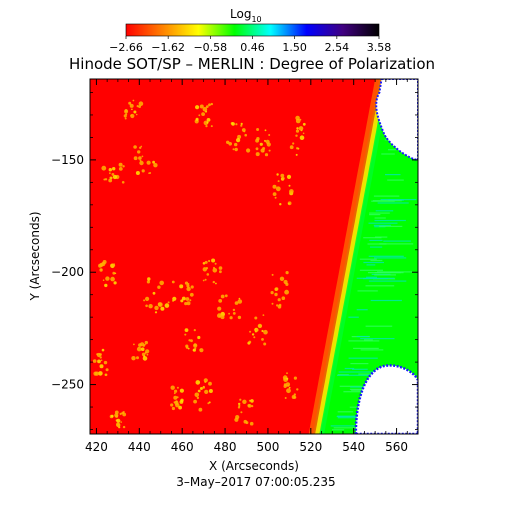 This screenshot has height=512, width=505. What do you see at coordinates (250, 45) in the screenshot?
I see `colorbar-ticks: −2.66 −1.62 −0.58 0.46 1.50 2.54 3.58` at bounding box center [250, 45].